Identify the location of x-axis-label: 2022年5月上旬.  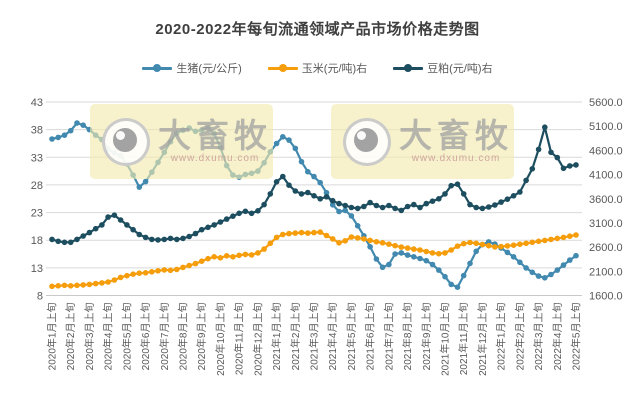
(576, 337).